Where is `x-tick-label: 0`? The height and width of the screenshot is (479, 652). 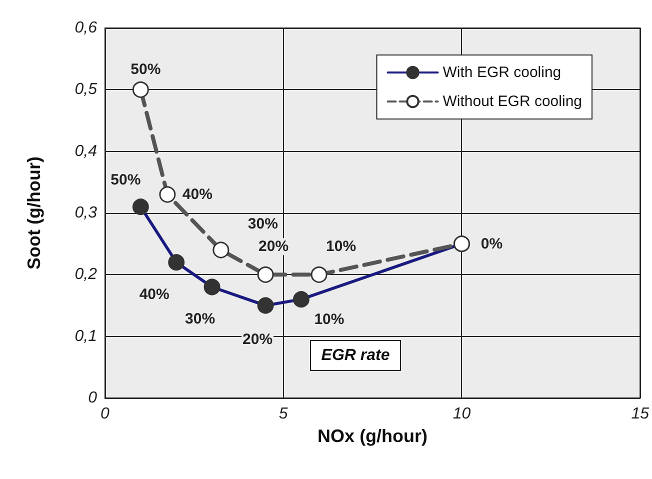 x-tick-label: 0 is located at coordinates (105, 414).